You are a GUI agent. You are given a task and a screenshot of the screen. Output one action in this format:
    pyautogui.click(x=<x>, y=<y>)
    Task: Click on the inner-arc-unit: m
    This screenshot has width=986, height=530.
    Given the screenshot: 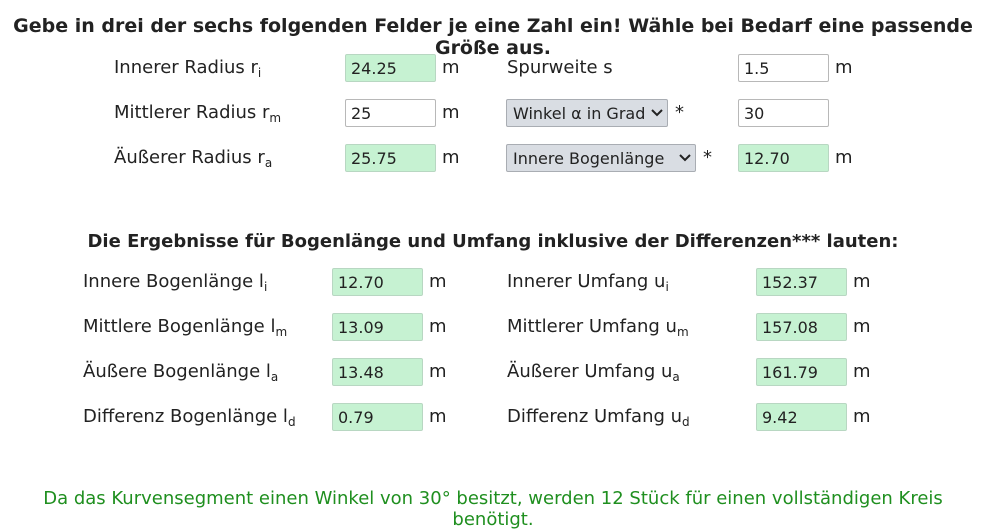 What is the action you would take?
    pyautogui.click(x=438, y=281)
    